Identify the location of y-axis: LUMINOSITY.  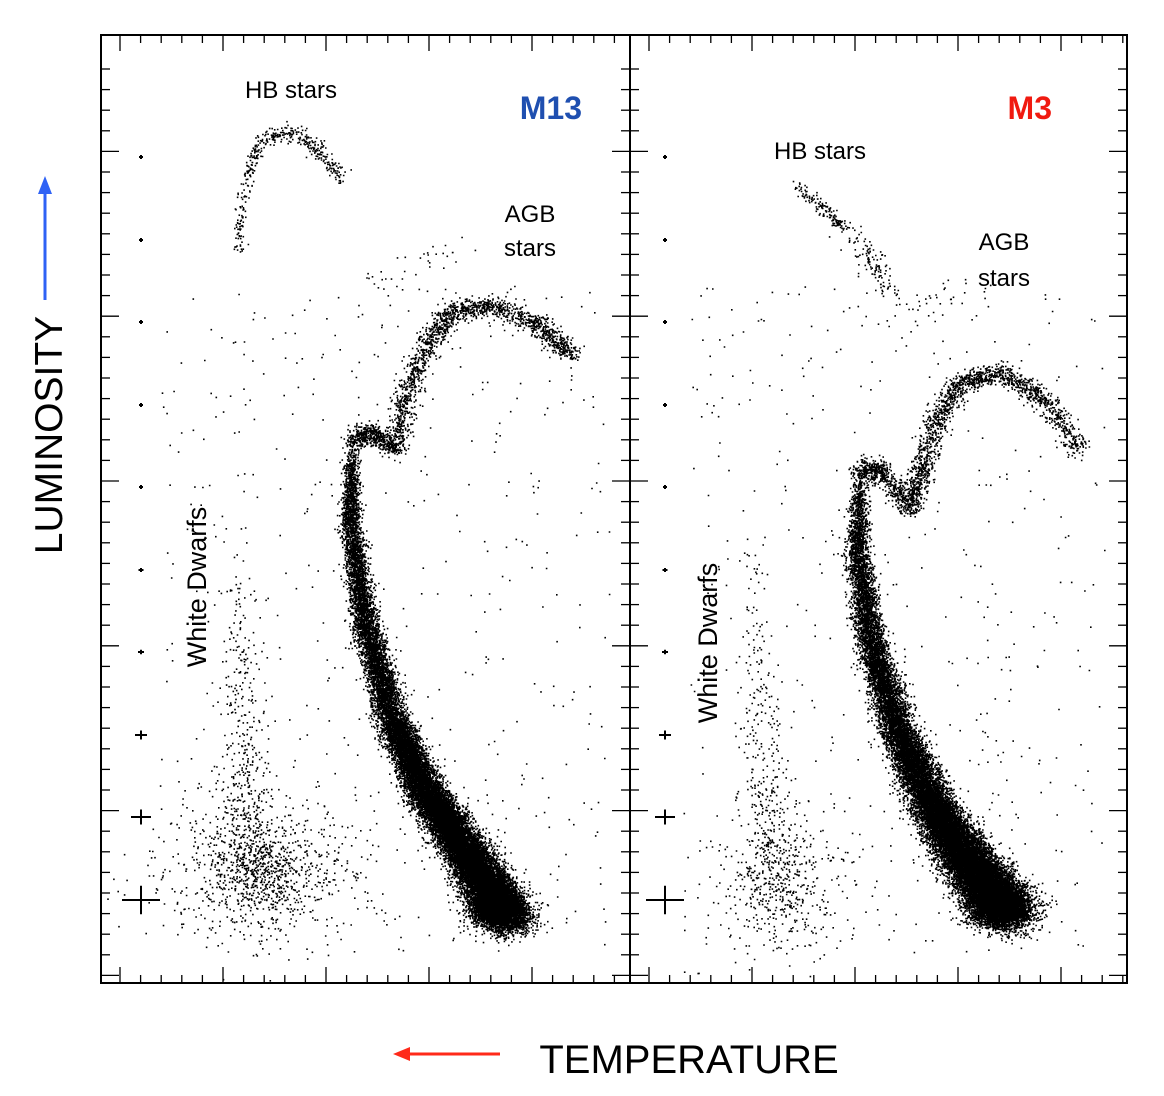
(49, 365).